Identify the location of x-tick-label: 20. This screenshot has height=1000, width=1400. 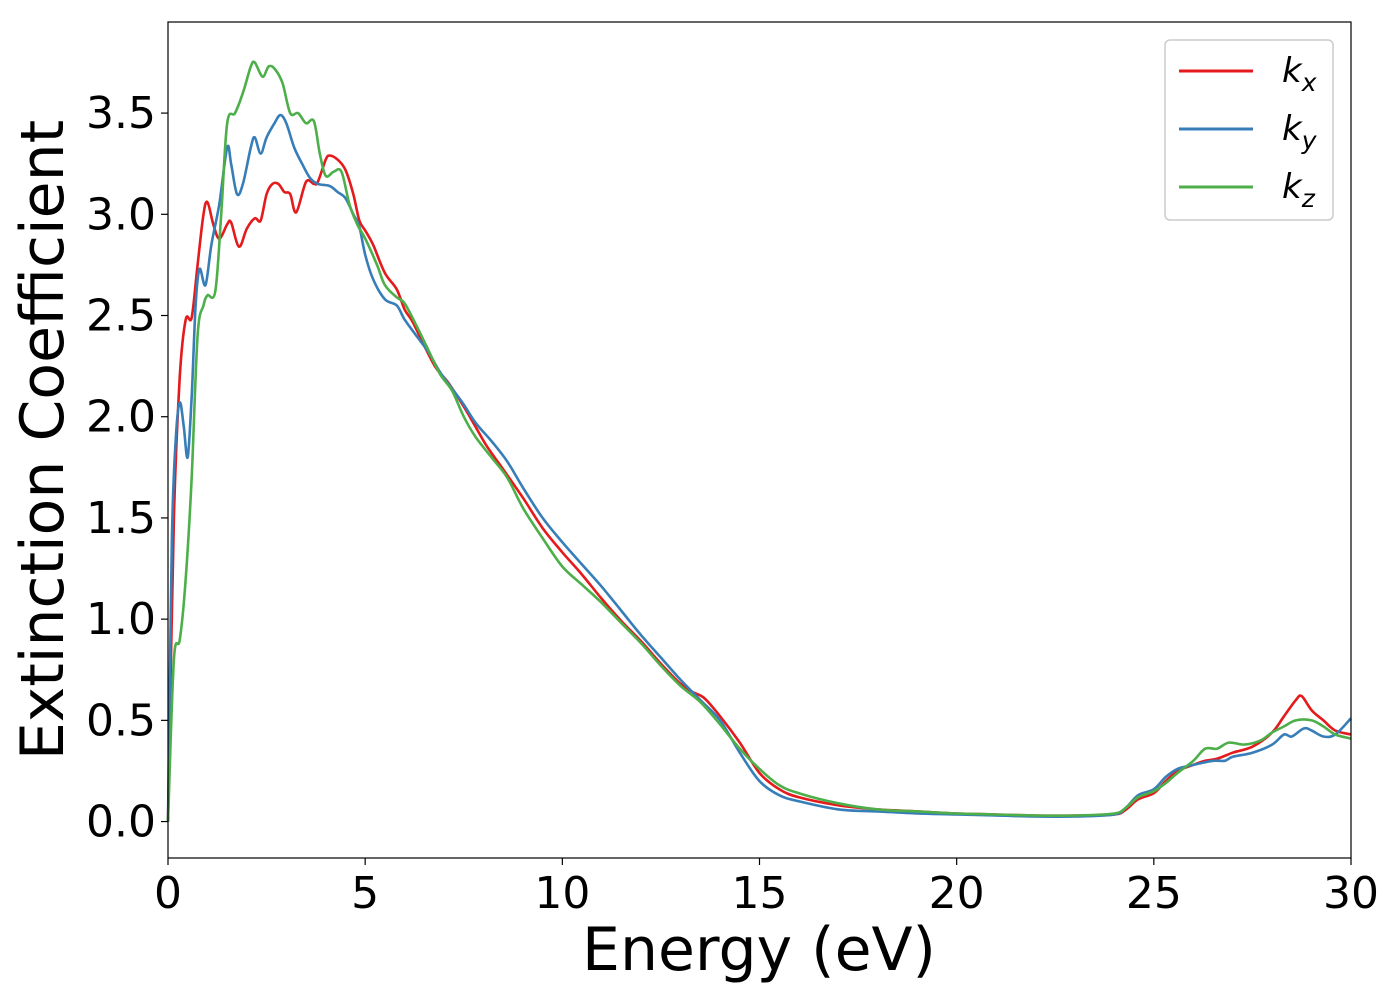
(957, 893).